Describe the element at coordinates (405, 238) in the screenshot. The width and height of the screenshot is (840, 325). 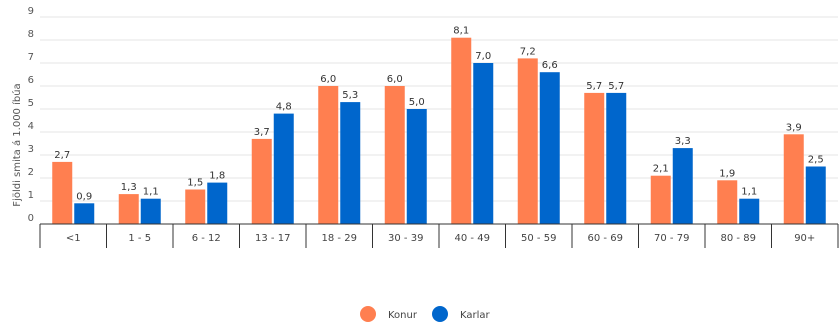
I see `x-tick-label: 30 - 39` at that location.